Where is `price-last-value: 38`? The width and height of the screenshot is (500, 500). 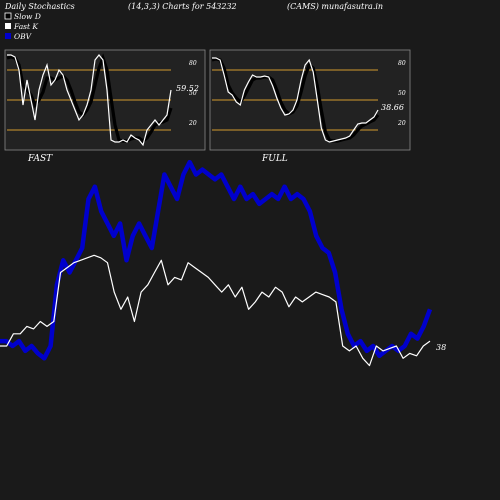 price-last-value: 38 is located at coordinates (441, 347).